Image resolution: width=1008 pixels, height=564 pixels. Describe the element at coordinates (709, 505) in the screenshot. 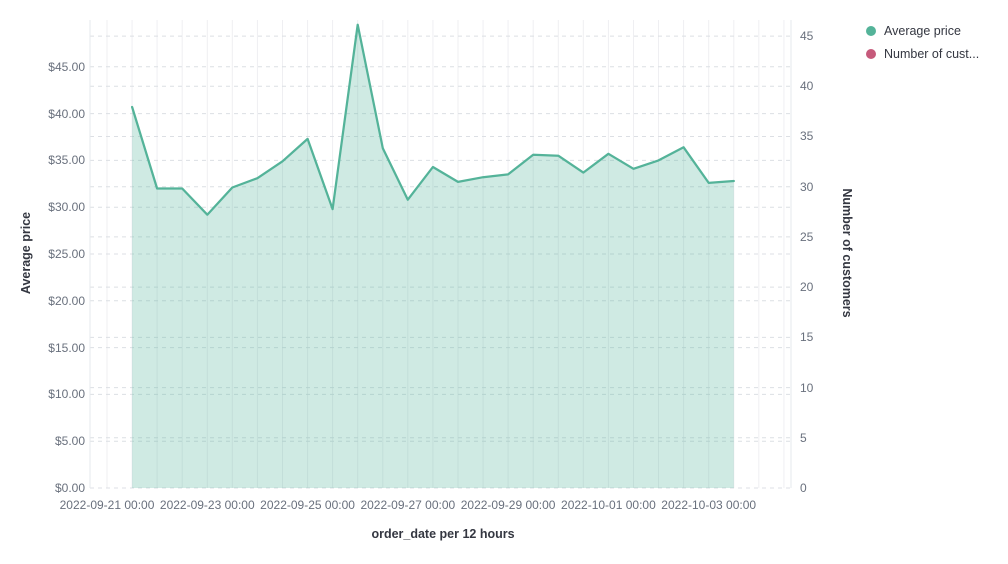

I see `x-axis-tick: 2022-10-03 00:00` at that location.